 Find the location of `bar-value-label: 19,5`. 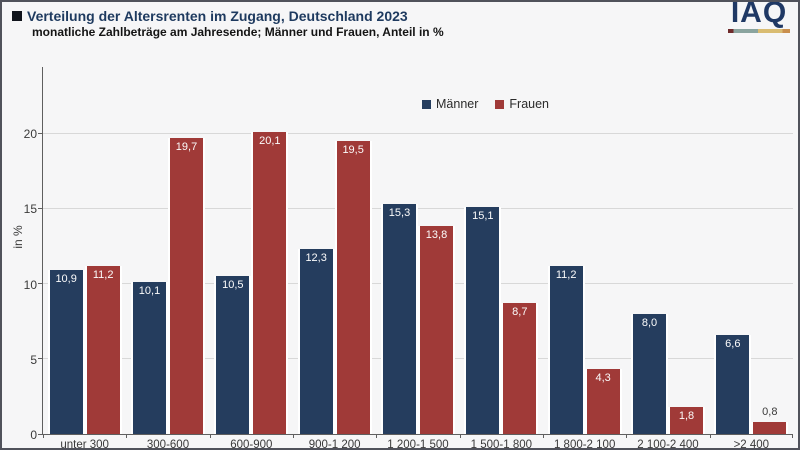

bar-value-label: 19,5 is located at coordinates (353, 150).